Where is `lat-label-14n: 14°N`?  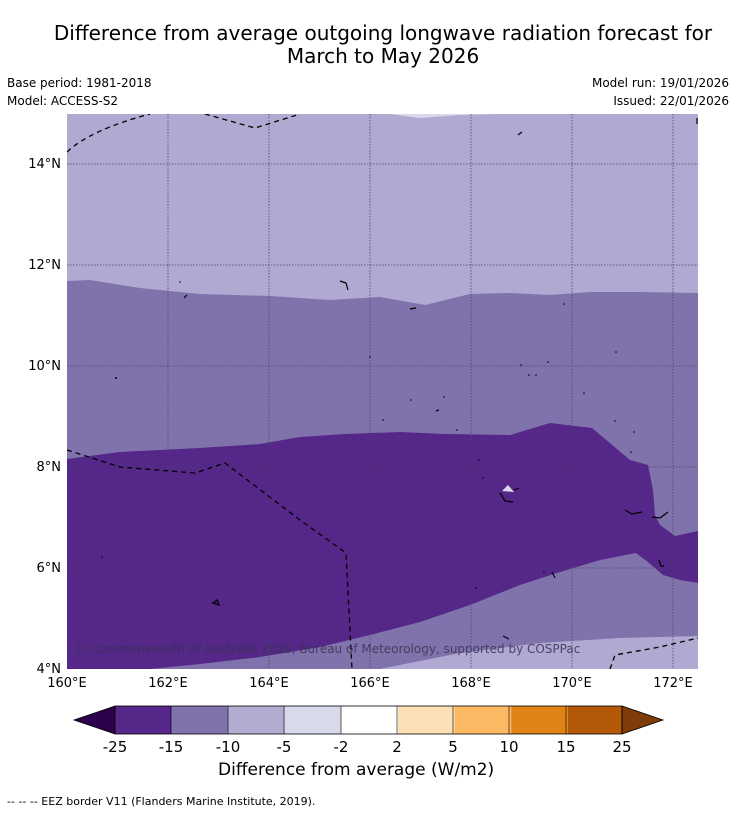 lat-label-14n: 14°N is located at coordinates (44, 164).